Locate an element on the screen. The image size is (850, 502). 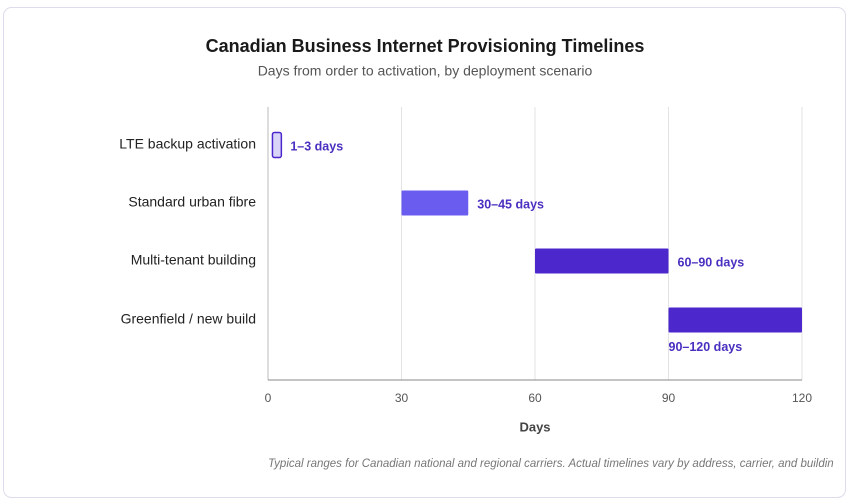
x-tick-label: 60 is located at coordinates (535, 398).